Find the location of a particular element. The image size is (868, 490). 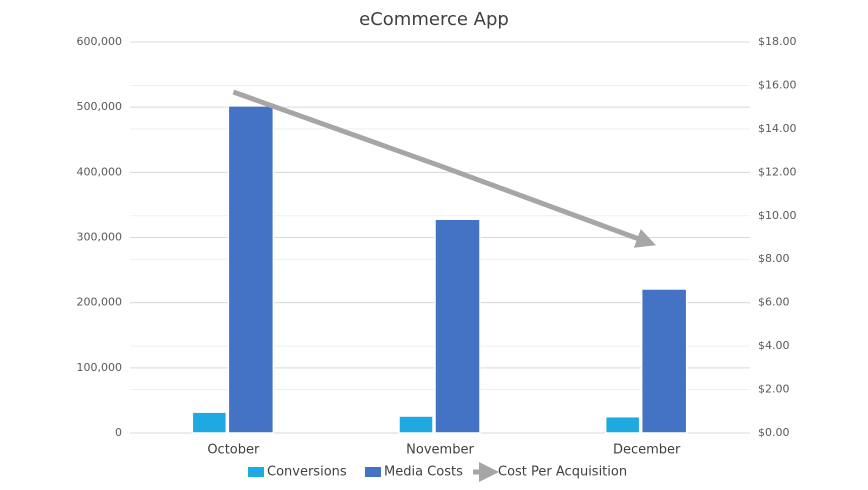

x-tick-label: October is located at coordinates (233, 450).